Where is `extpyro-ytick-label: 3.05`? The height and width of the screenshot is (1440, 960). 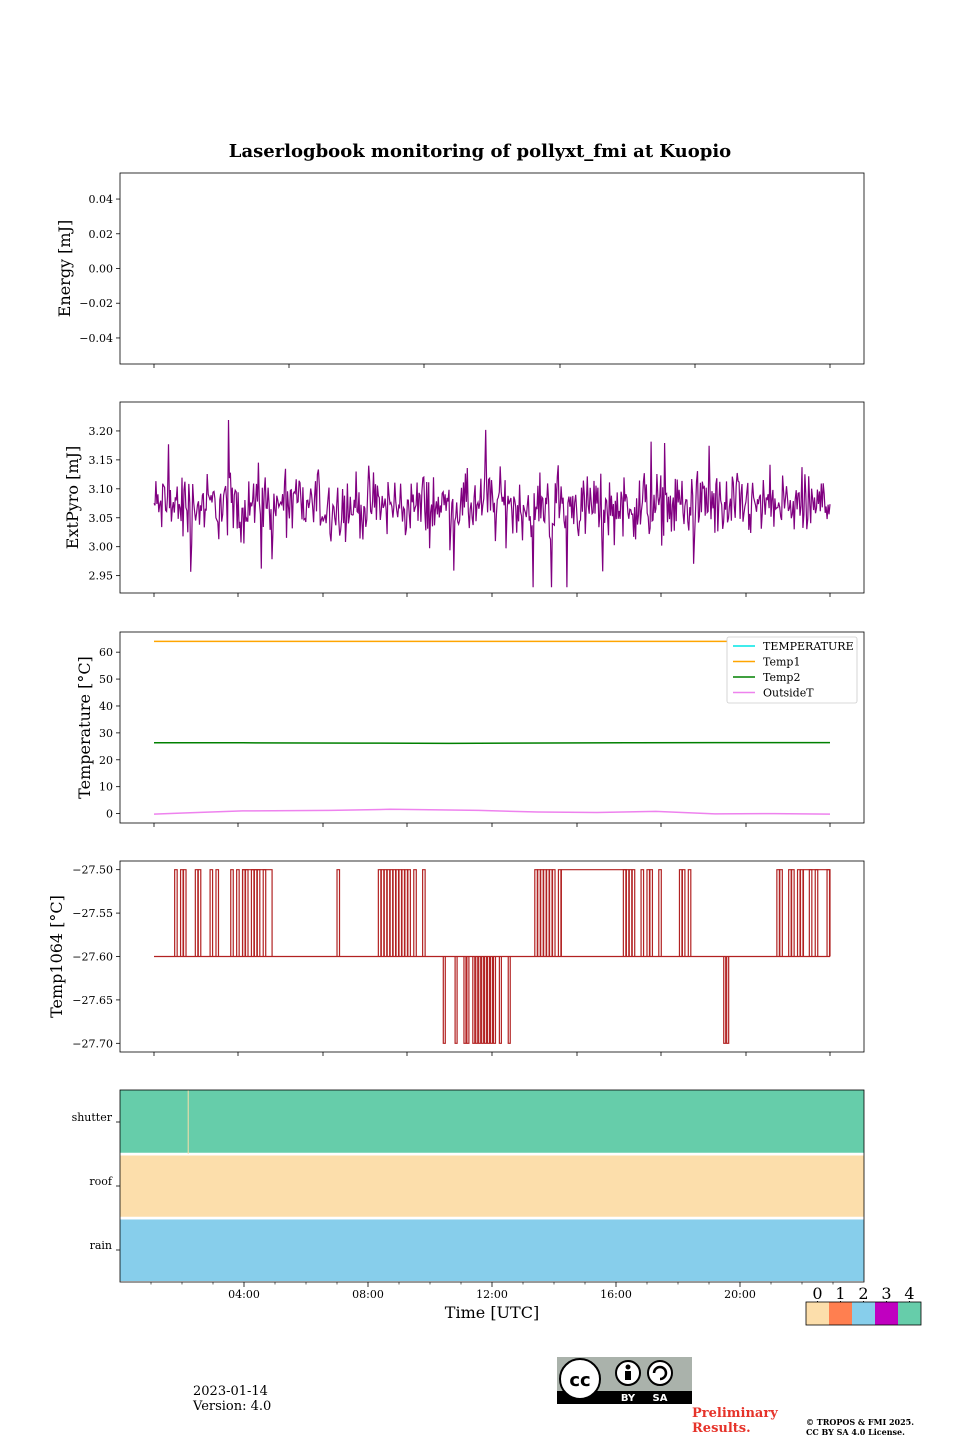
extpyro-ytick-label: 3.05 is located at coordinates (101, 518).